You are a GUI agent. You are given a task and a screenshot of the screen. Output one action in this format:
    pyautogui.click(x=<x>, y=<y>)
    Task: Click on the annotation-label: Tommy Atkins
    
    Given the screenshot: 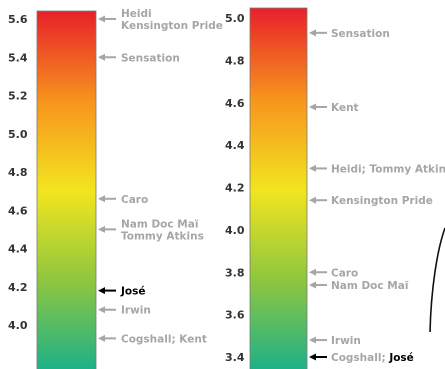 What is the action you would take?
    pyautogui.click(x=162, y=236)
    